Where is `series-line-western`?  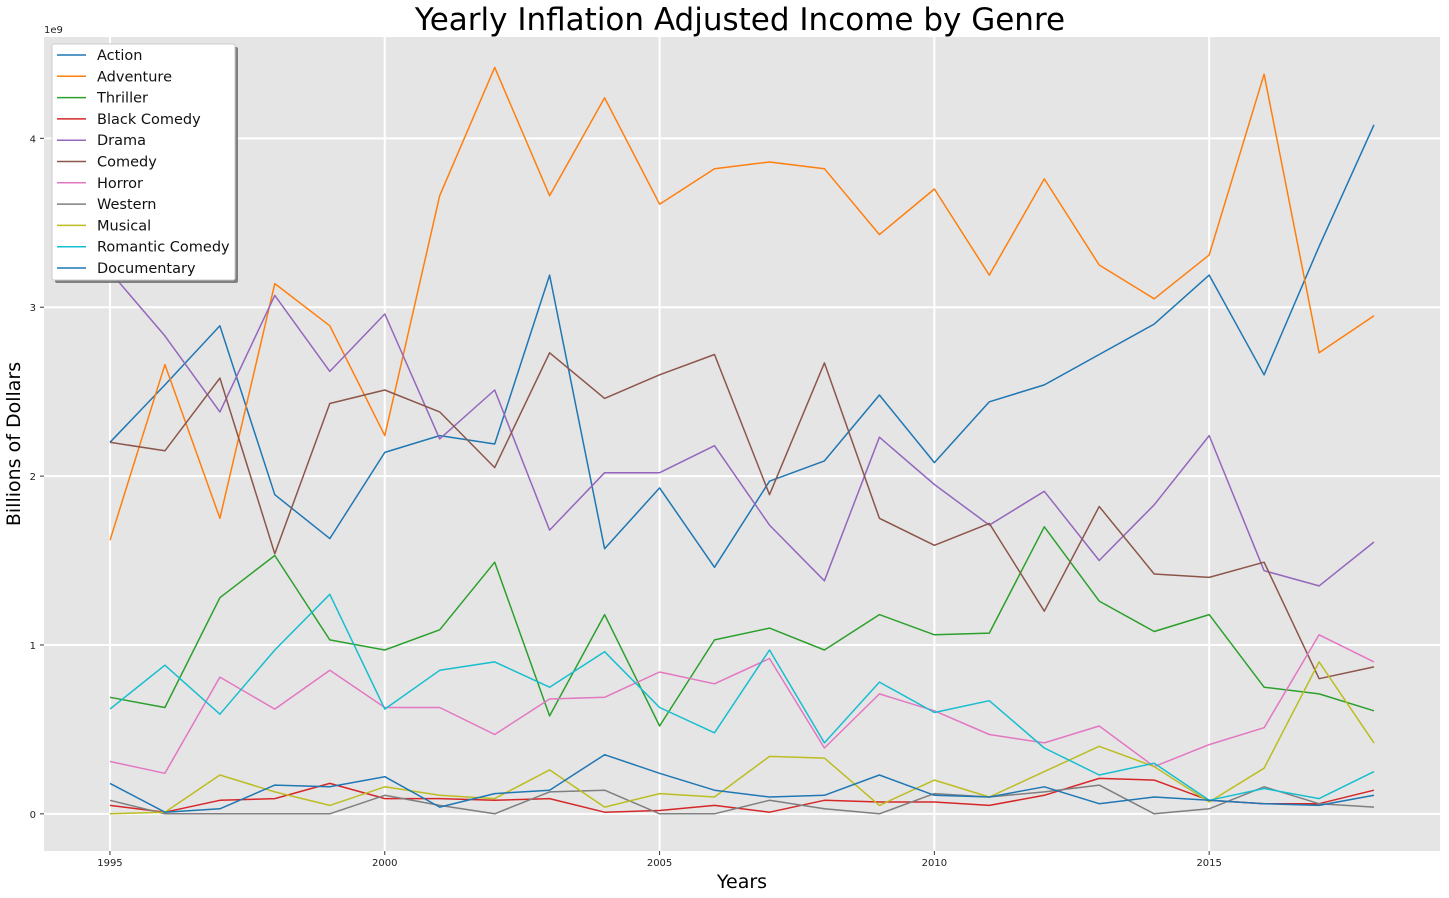
series-line-western is located at coordinates (742, 799).